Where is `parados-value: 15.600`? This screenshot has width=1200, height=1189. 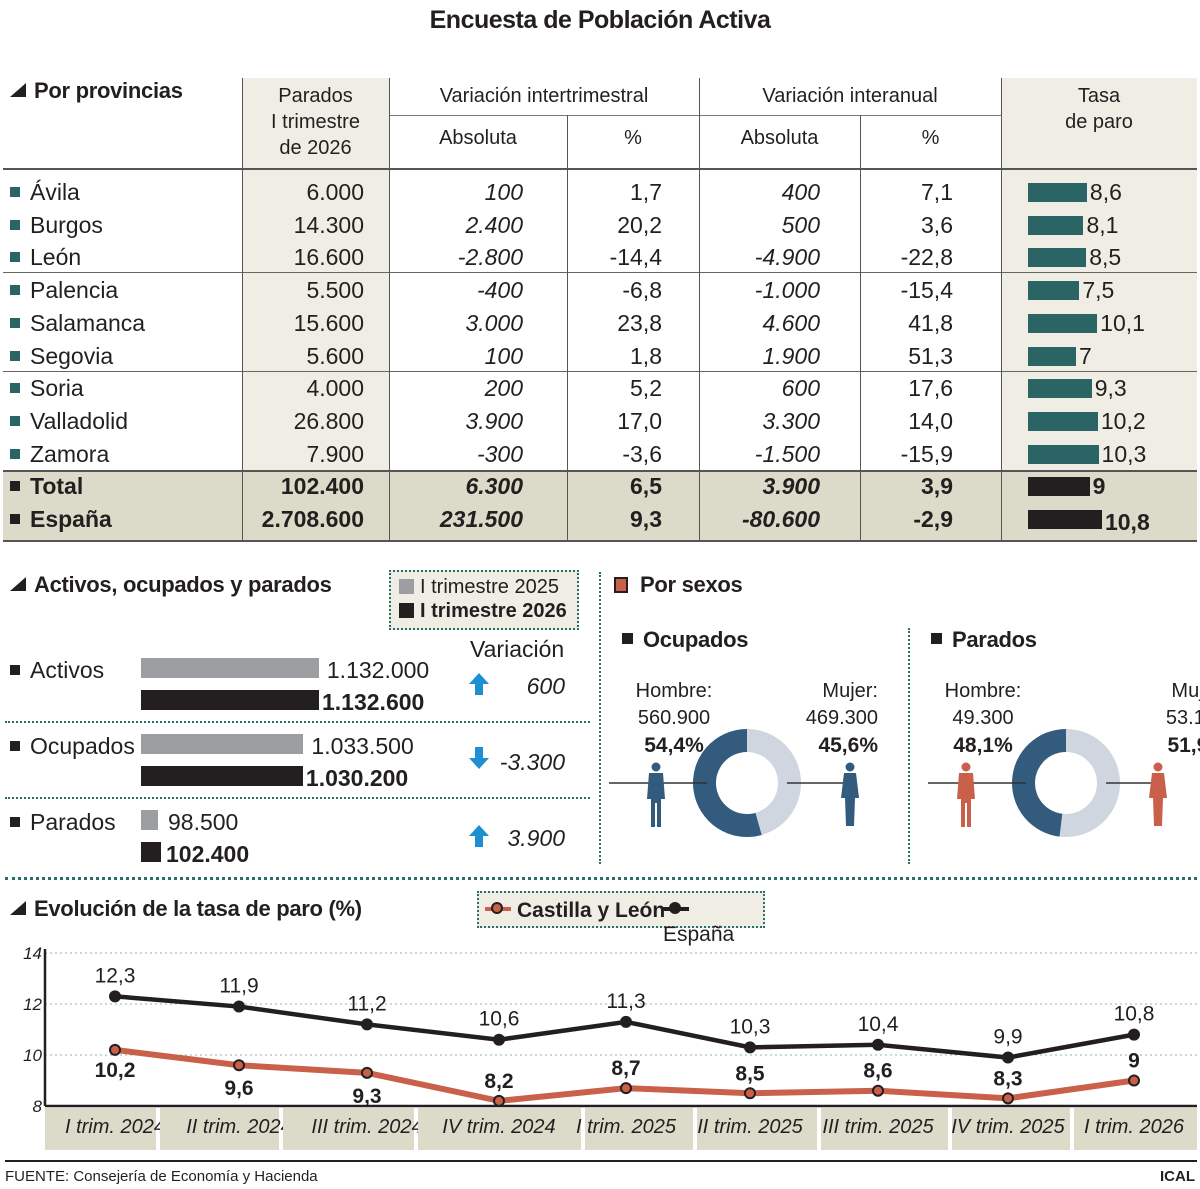
parados-value: 15.600 is located at coordinates (328, 322).